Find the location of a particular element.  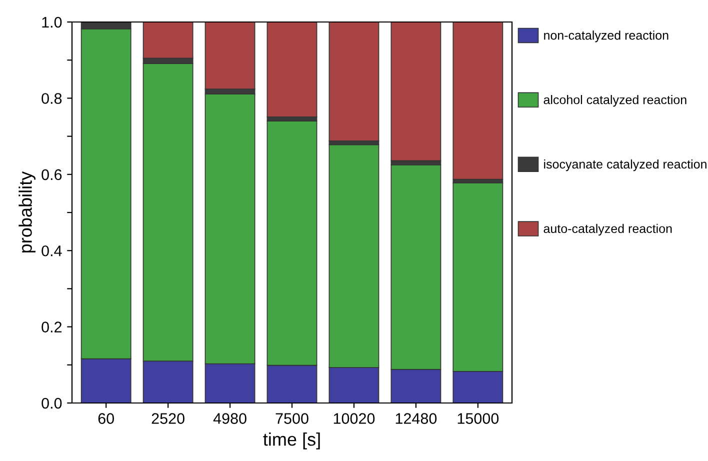

x-tick-label: 12480 is located at coordinates (416, 418).